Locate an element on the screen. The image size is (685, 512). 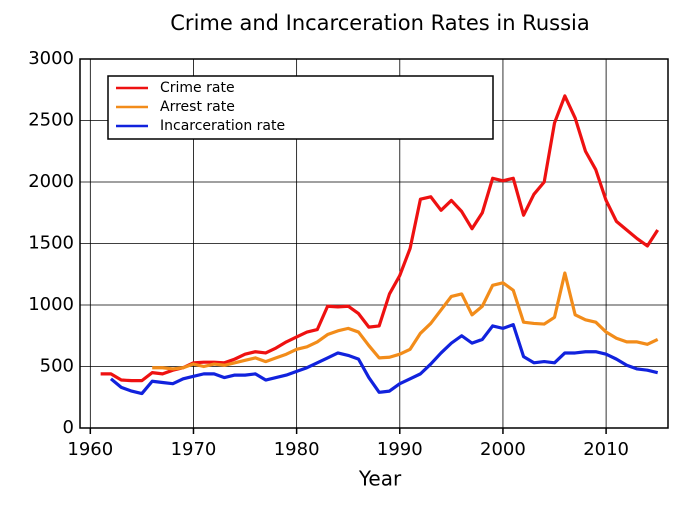
legend-label: Crime rate is located at coordinates (197, 88).